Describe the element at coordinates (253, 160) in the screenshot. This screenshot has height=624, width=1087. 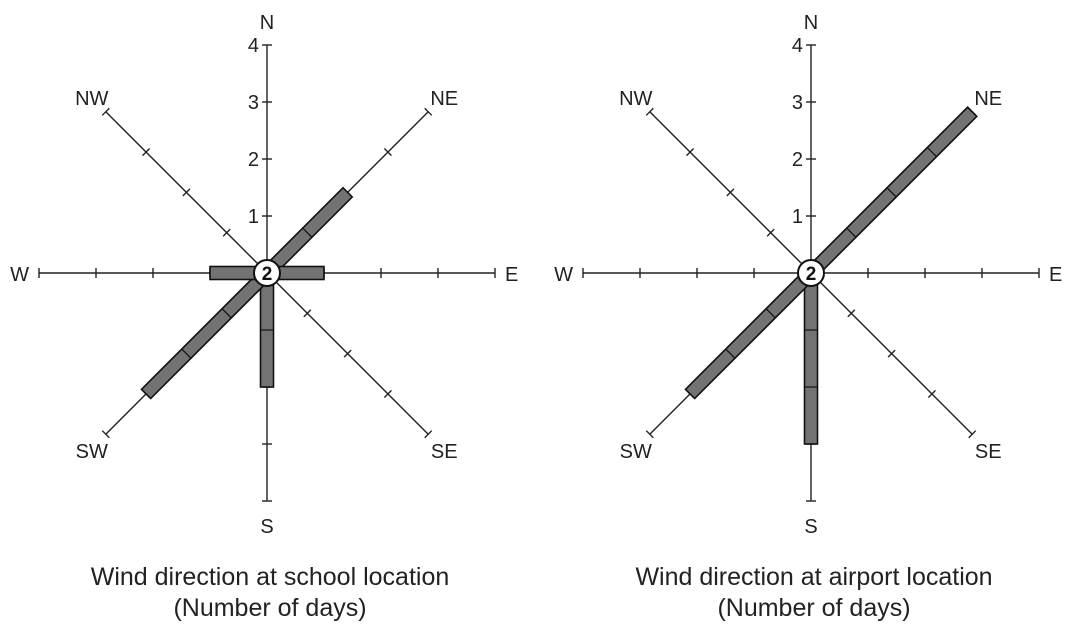
I see `school-tick-label-2: 2` at that location.